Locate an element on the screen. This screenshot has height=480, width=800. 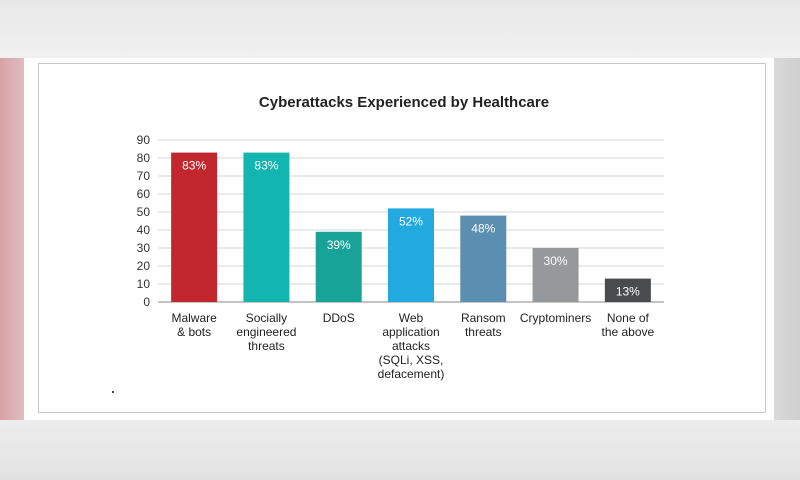
backdrop-bottom is located at coordinates (400, 450).